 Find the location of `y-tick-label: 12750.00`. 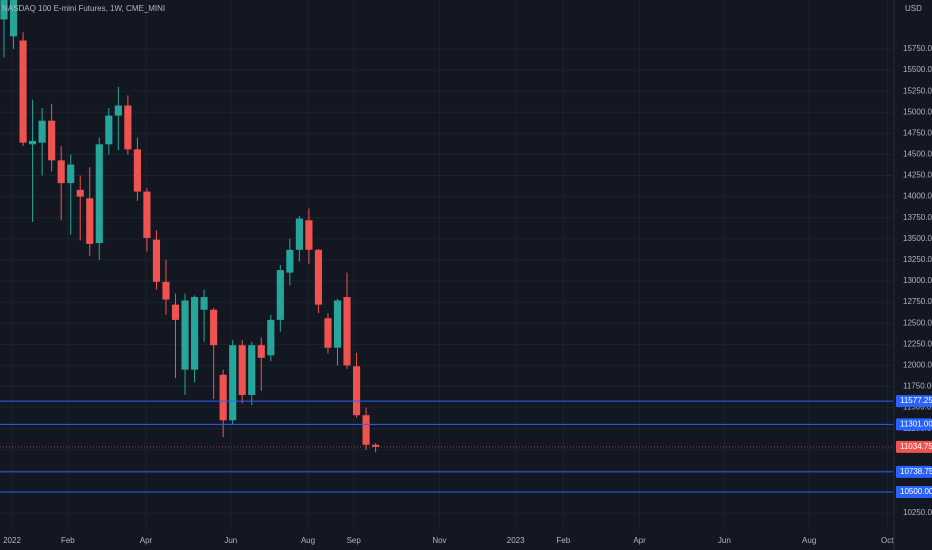

y-tick-label: 12750.00 is located at coordinates (917, 301).